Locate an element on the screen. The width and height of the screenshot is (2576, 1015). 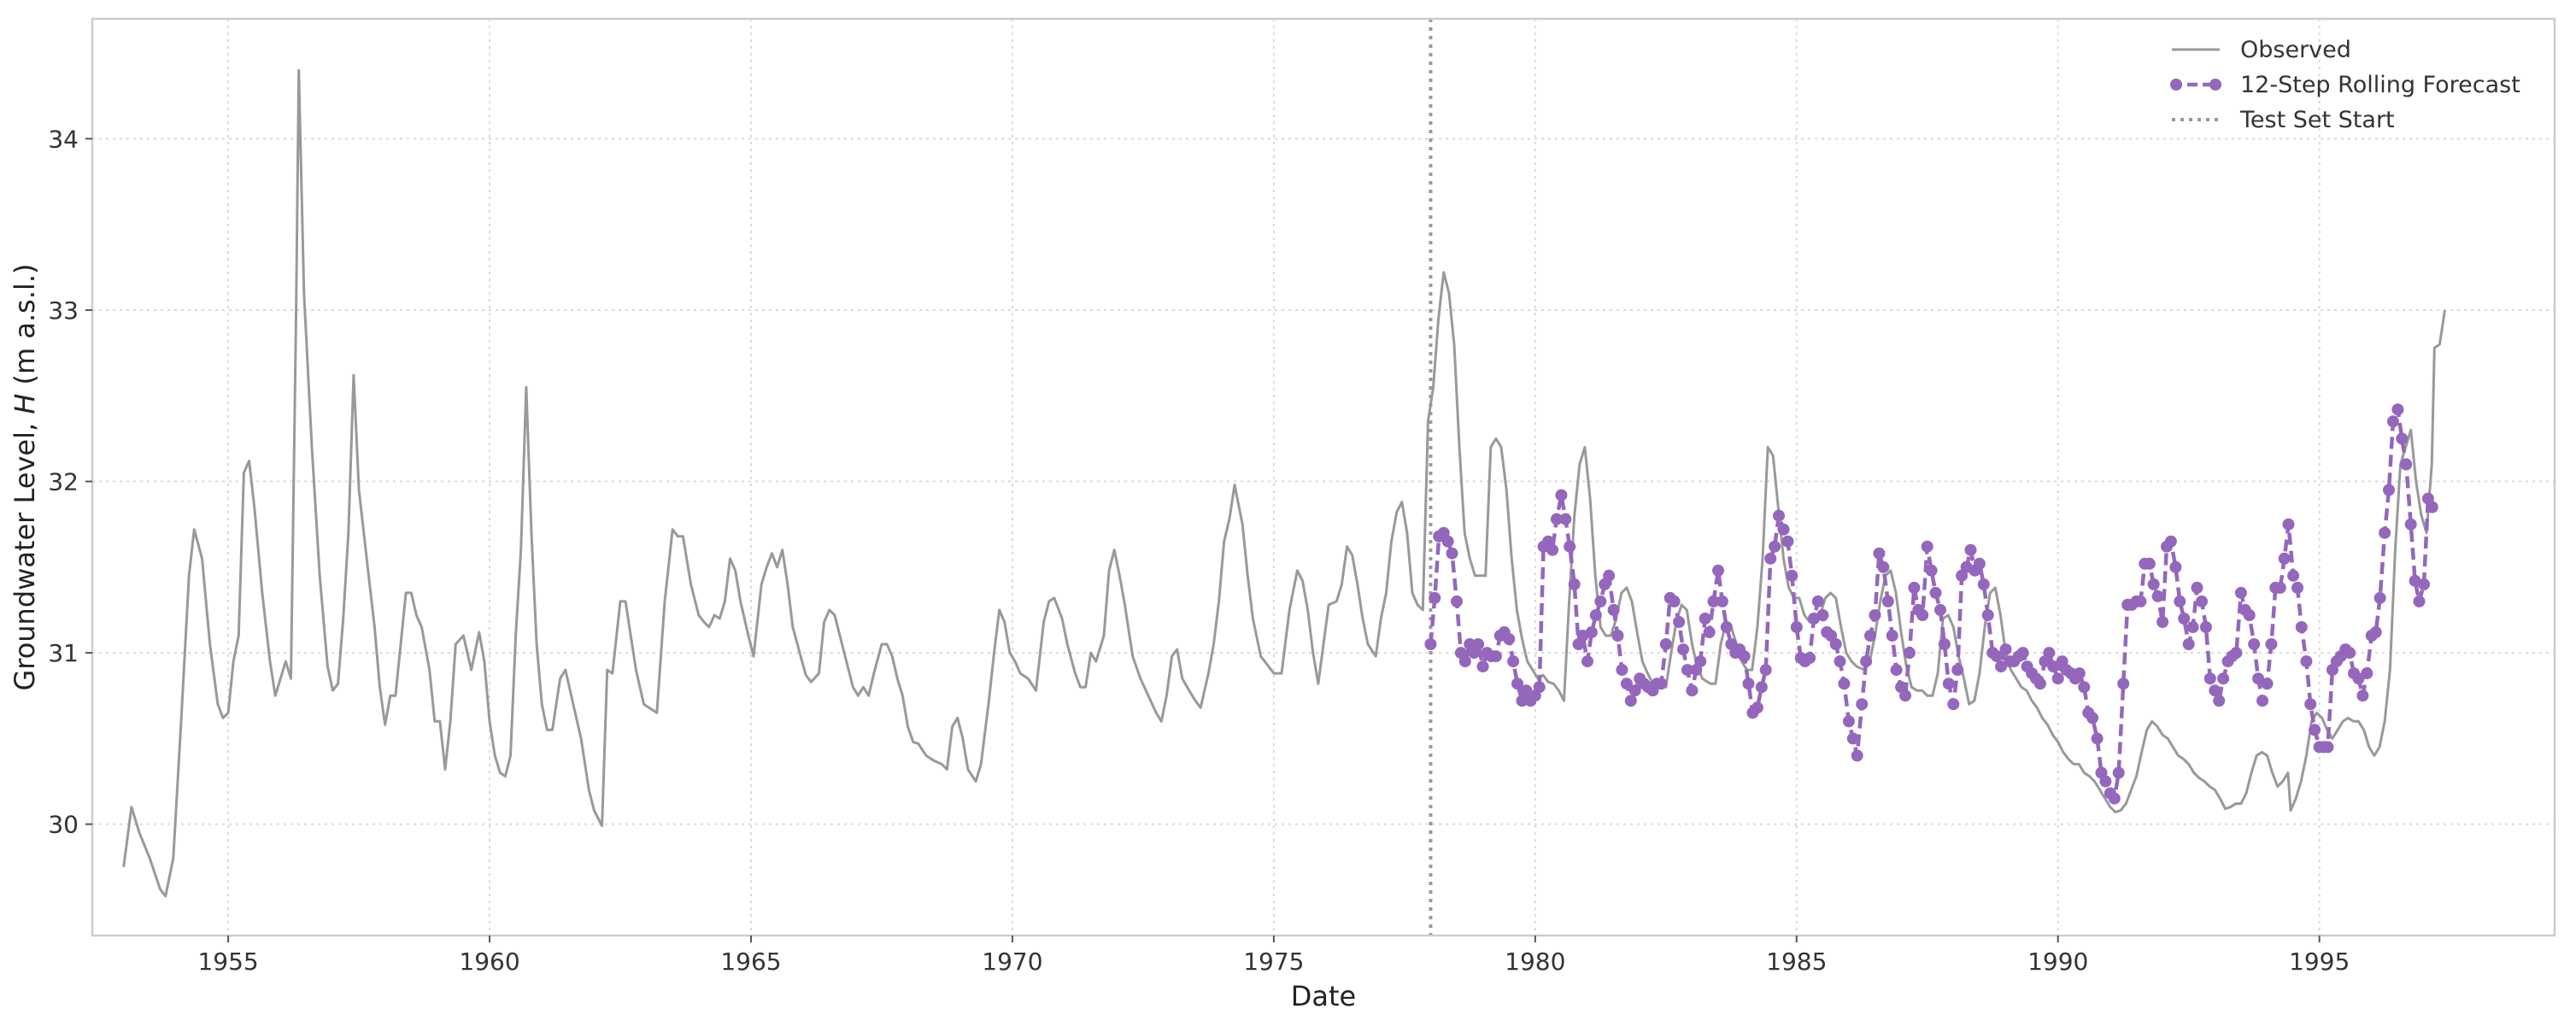
y-axis-label-symbol: H is located at coordinates (25, 404).